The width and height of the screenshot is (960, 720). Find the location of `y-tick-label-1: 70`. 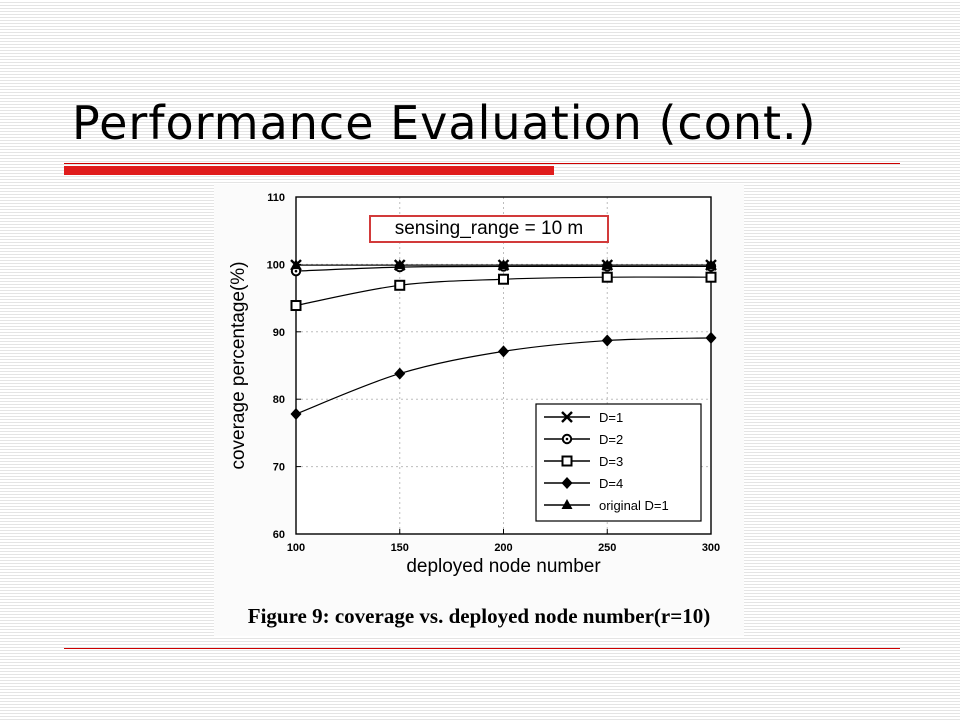

y-tick-label-1: 70 is located at coordinates (279, 468).